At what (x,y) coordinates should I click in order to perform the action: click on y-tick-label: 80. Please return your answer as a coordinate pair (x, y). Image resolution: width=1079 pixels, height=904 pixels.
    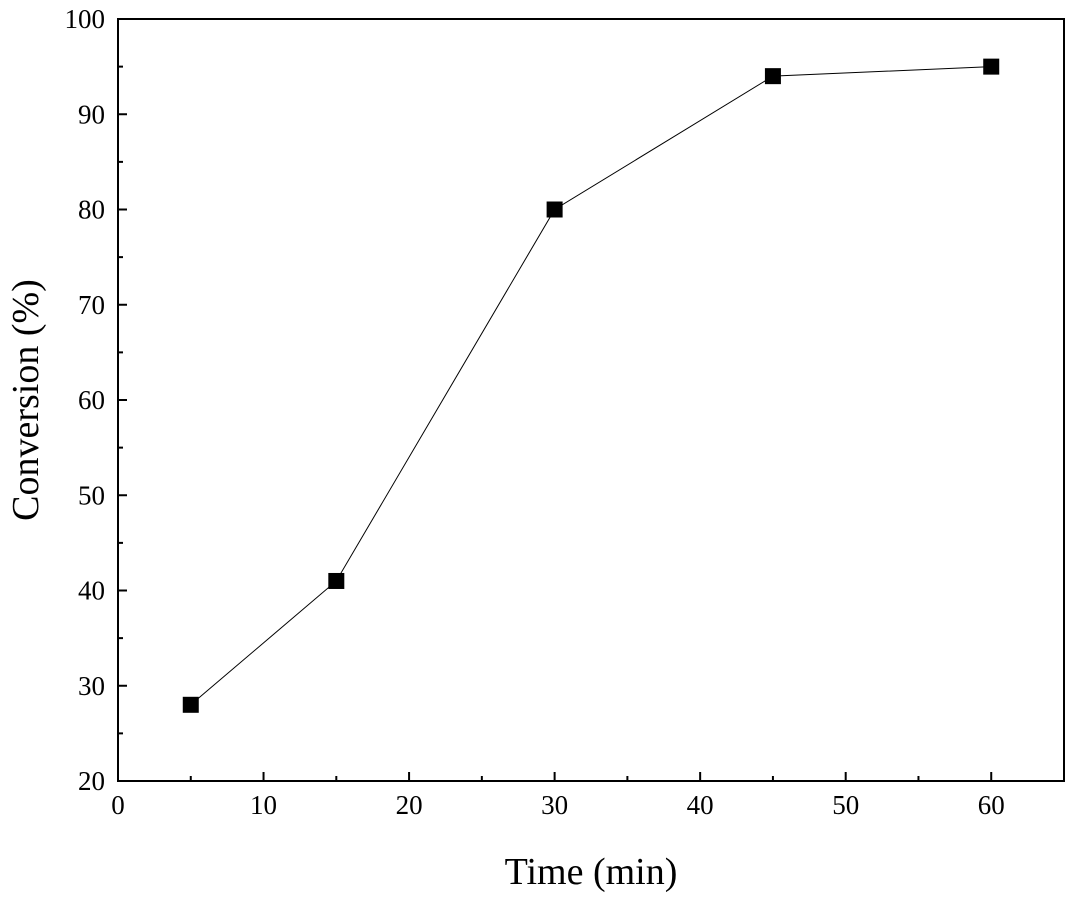
    Looking at the image, I should click on (91, 210).